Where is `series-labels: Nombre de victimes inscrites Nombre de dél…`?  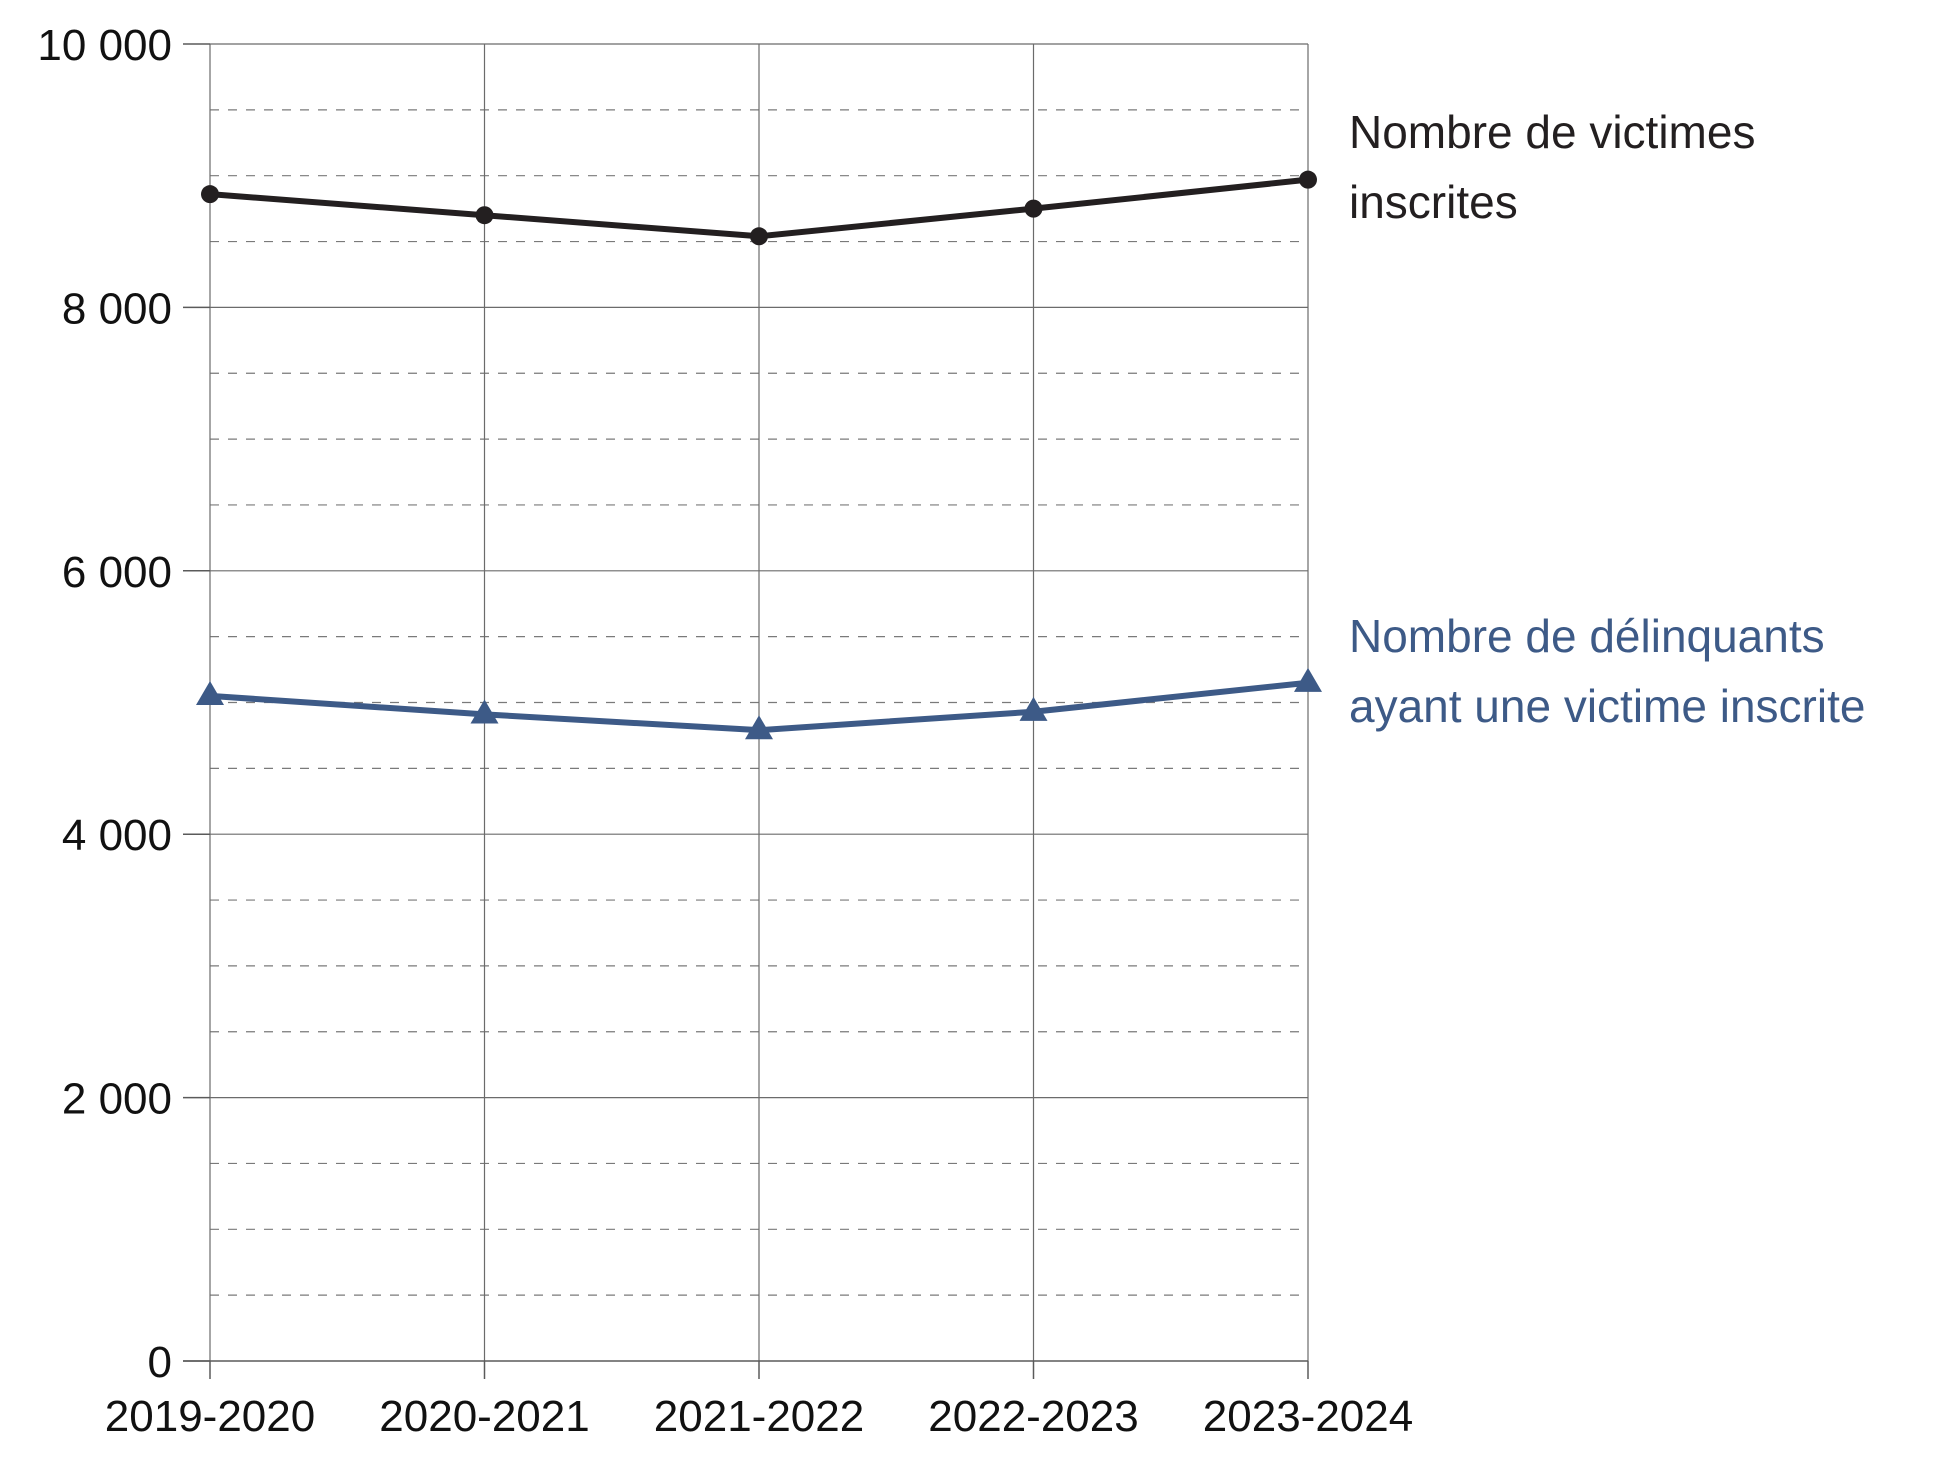 series-labels: Nombre de victimes inscrites Nombre de dél… is located at coordinates (1607, 419).